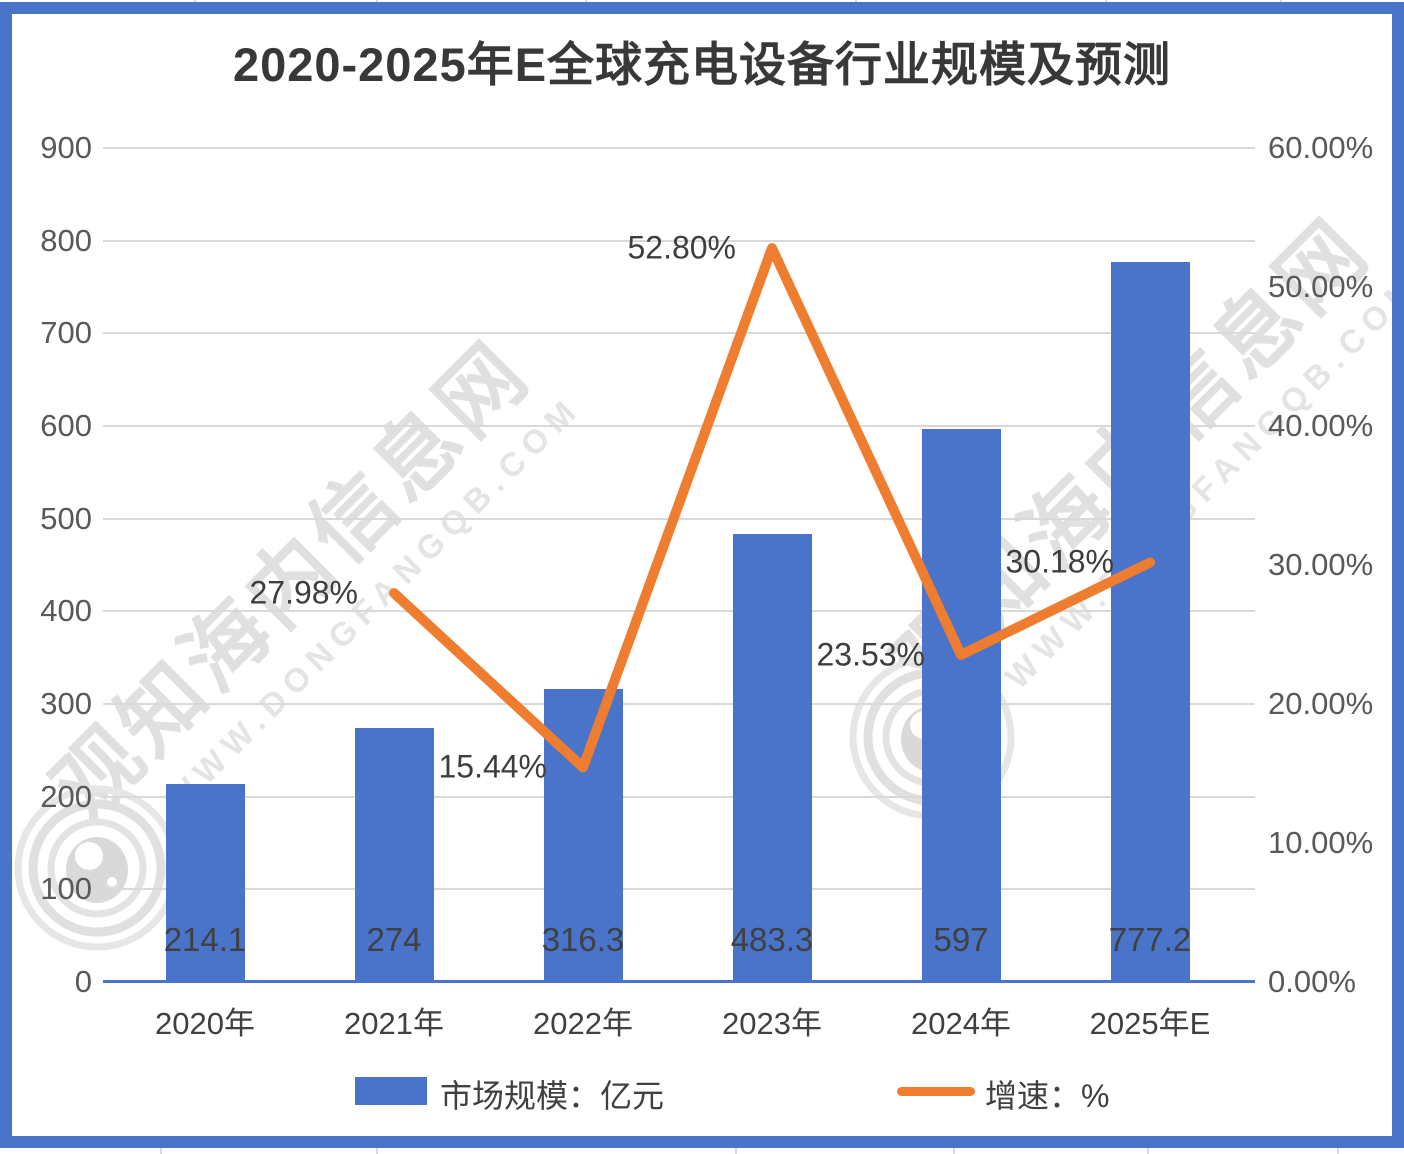  What do you see at coordinates (1150, 1023) in the screenshot?
I see `x-axis-label: 2025年E` at bounding box center [1150, 1023].